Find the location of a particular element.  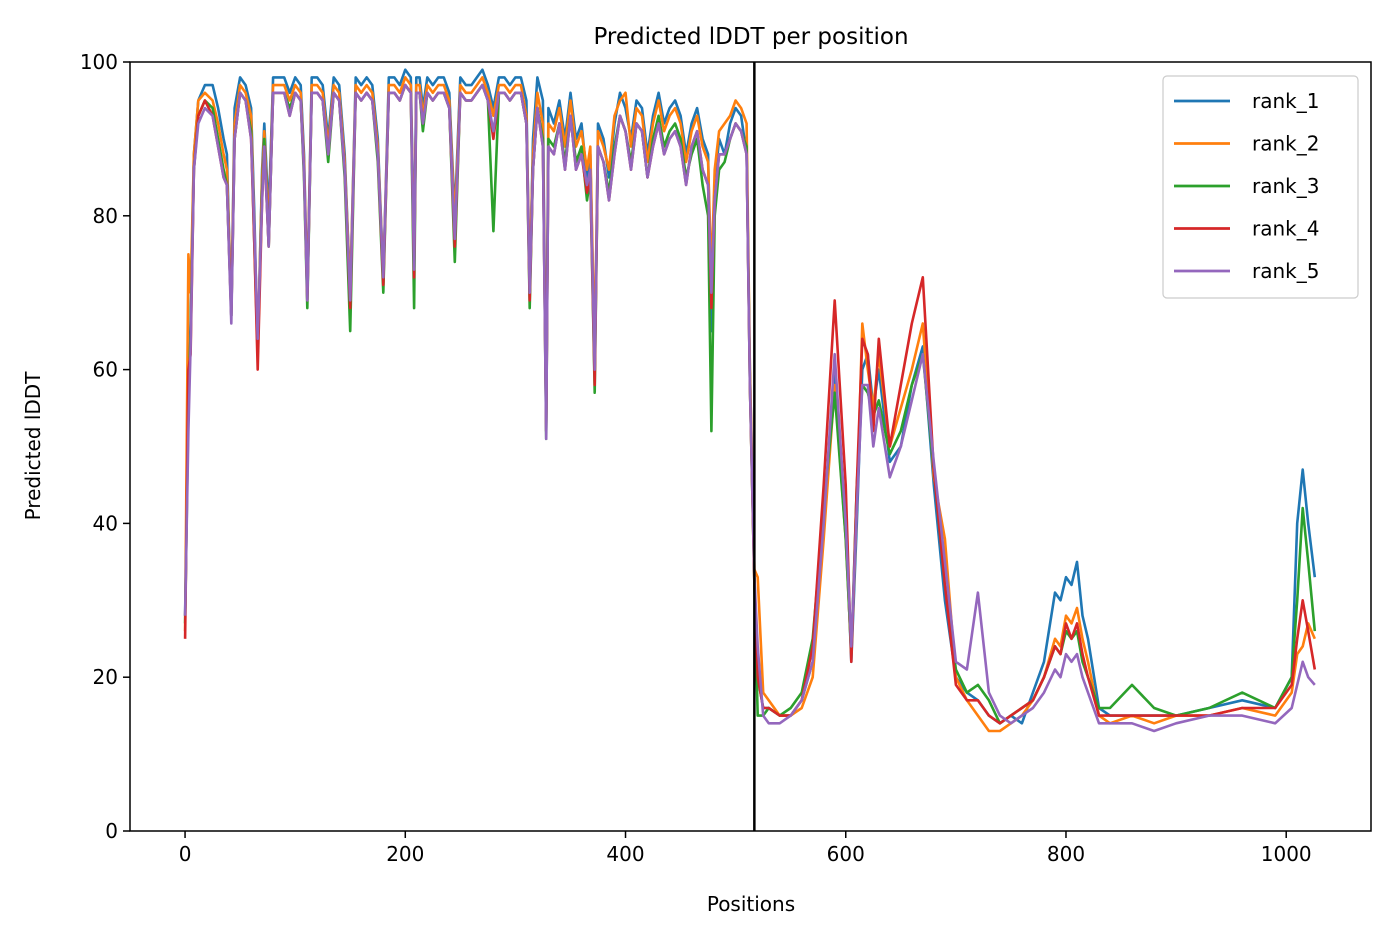

y-tick-label: 40 is located at coordinates (105, 523).